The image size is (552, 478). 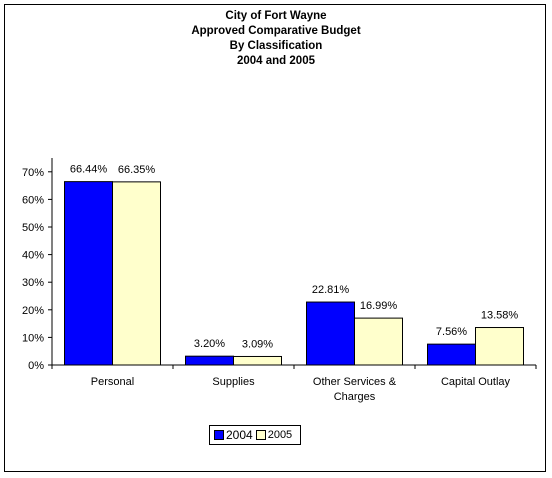 I want to click on category-label: Supplies, so click(x=233, y=382).